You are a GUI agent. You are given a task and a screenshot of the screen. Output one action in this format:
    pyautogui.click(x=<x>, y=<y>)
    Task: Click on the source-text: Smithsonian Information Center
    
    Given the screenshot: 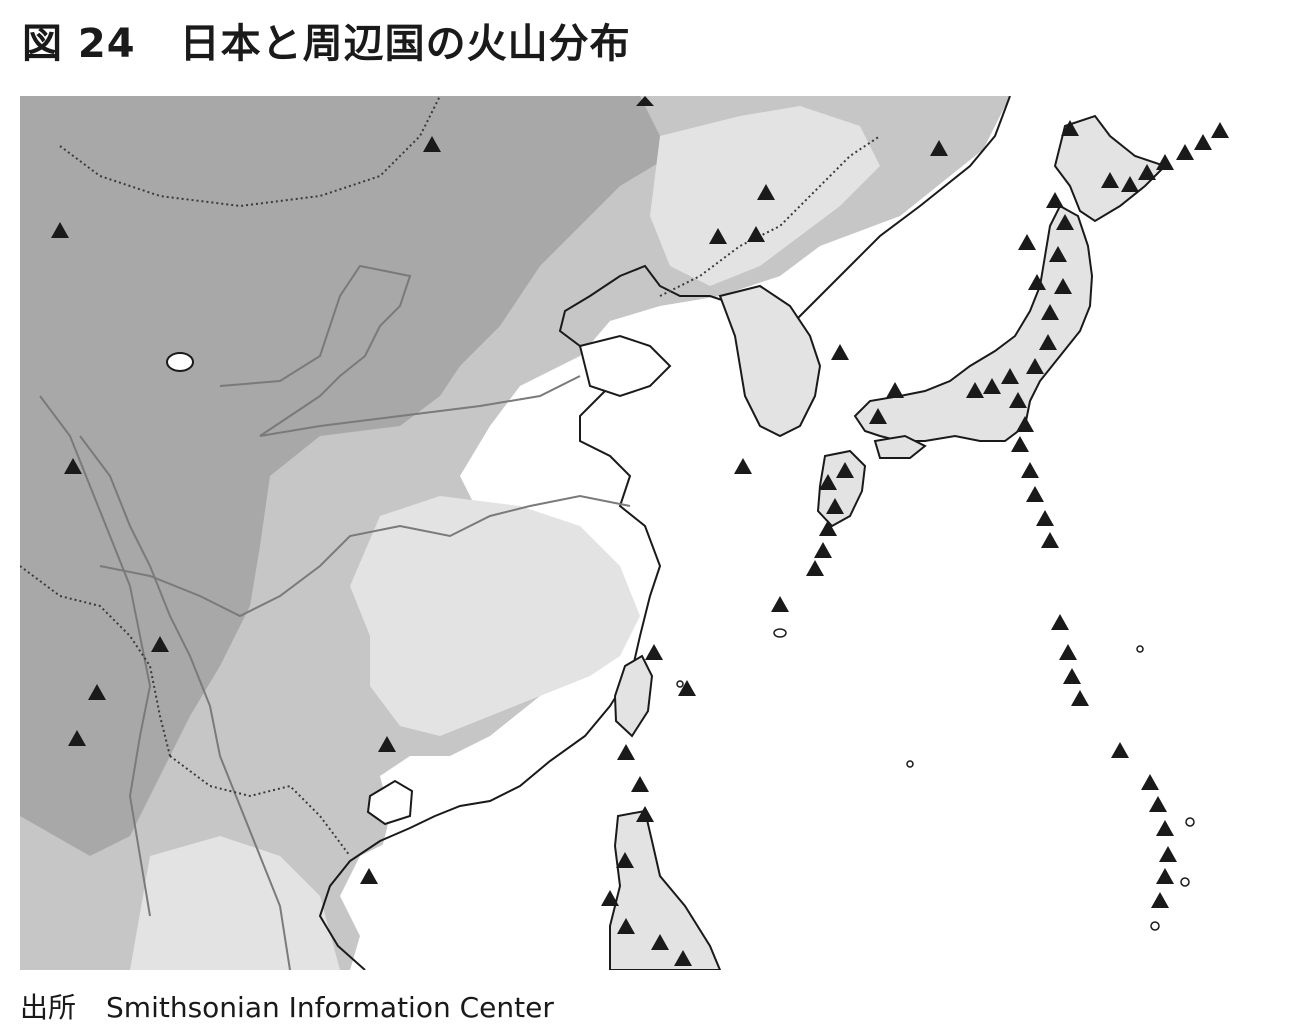 What is the action you would take?
    pyautogui.click(x=330, y=1007)
    